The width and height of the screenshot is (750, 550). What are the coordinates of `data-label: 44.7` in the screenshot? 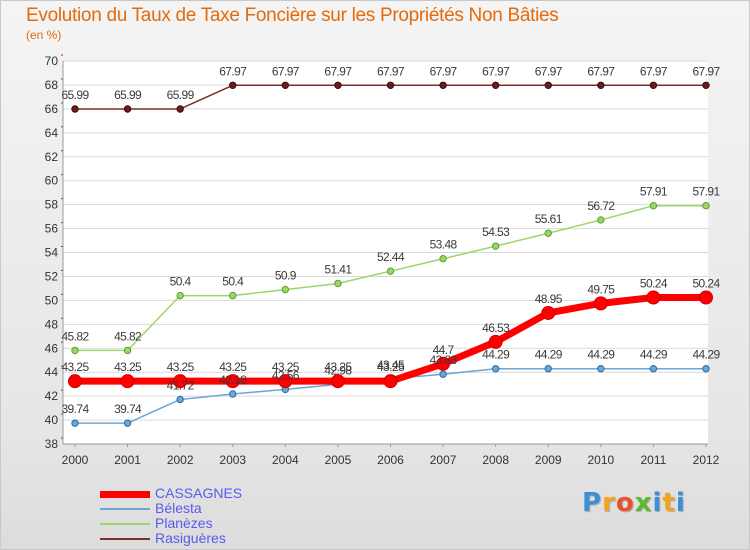 It's located at (444, 350).